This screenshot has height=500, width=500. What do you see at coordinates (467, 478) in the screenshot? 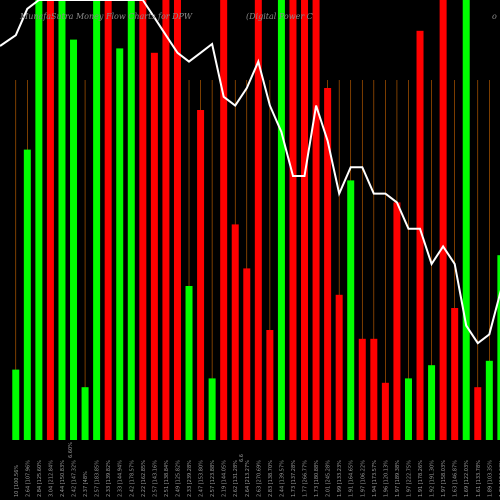
I see `x-tick-label: 1.69 [122.03%` at bounding box center [467, 478].